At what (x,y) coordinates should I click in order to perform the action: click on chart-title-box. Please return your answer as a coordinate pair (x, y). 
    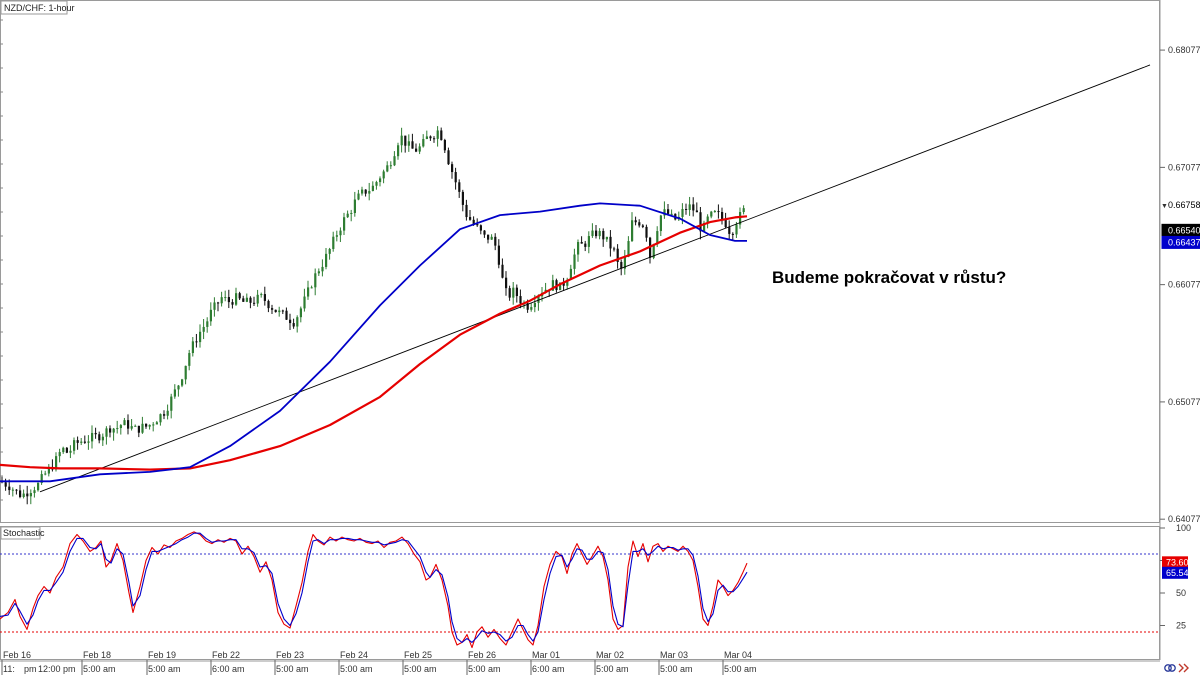
    Looking at the image, I should click on (34, 7).